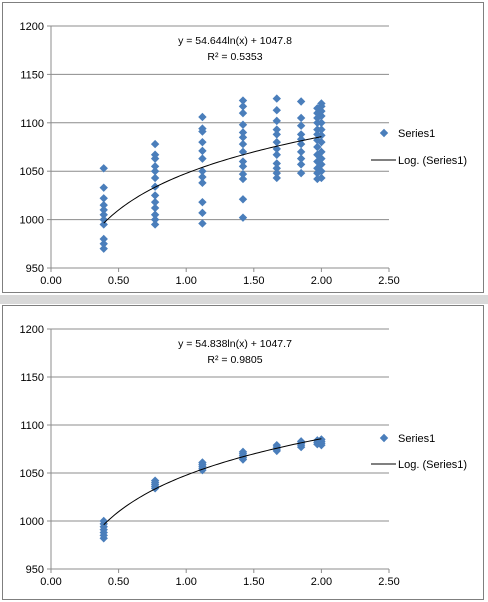 The height and width of the screenshot is (602, 488). What do you see at coordinates (32, 378) in the screenshot?
I see `y-tick-label: 1150` at bounding box center [32, 378].